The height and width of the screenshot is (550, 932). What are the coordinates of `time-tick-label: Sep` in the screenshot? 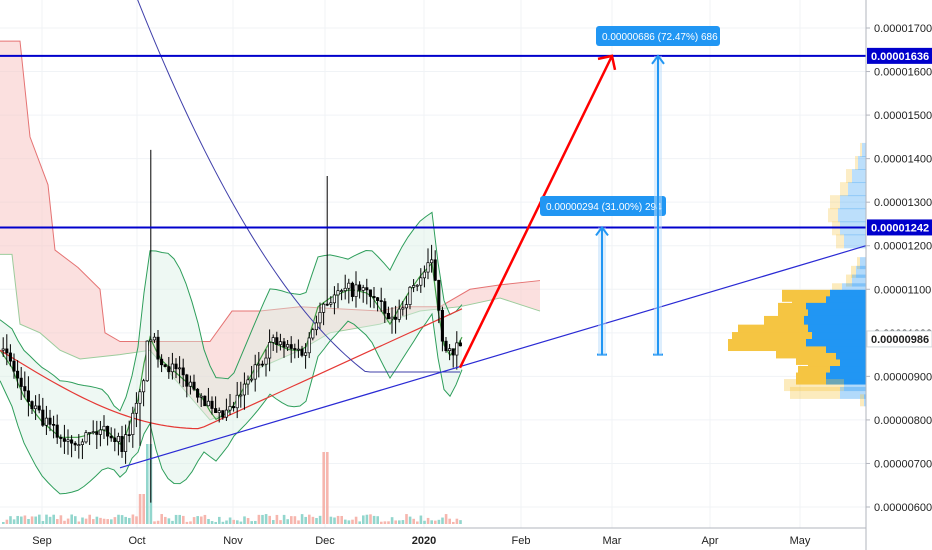 It's located at (42, 541).